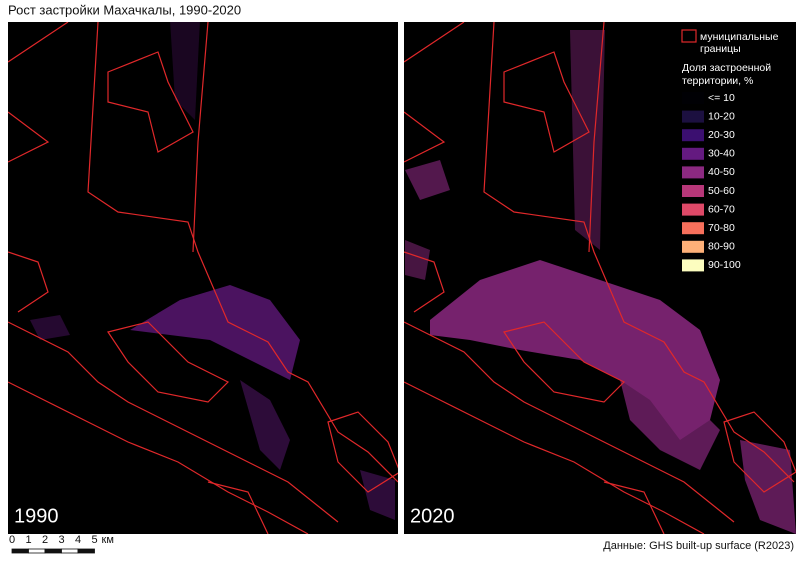  What do you see at coordinates (78, 540) in the screenshot?
I see `scale-label: 4` at bounding box center [78, 540].